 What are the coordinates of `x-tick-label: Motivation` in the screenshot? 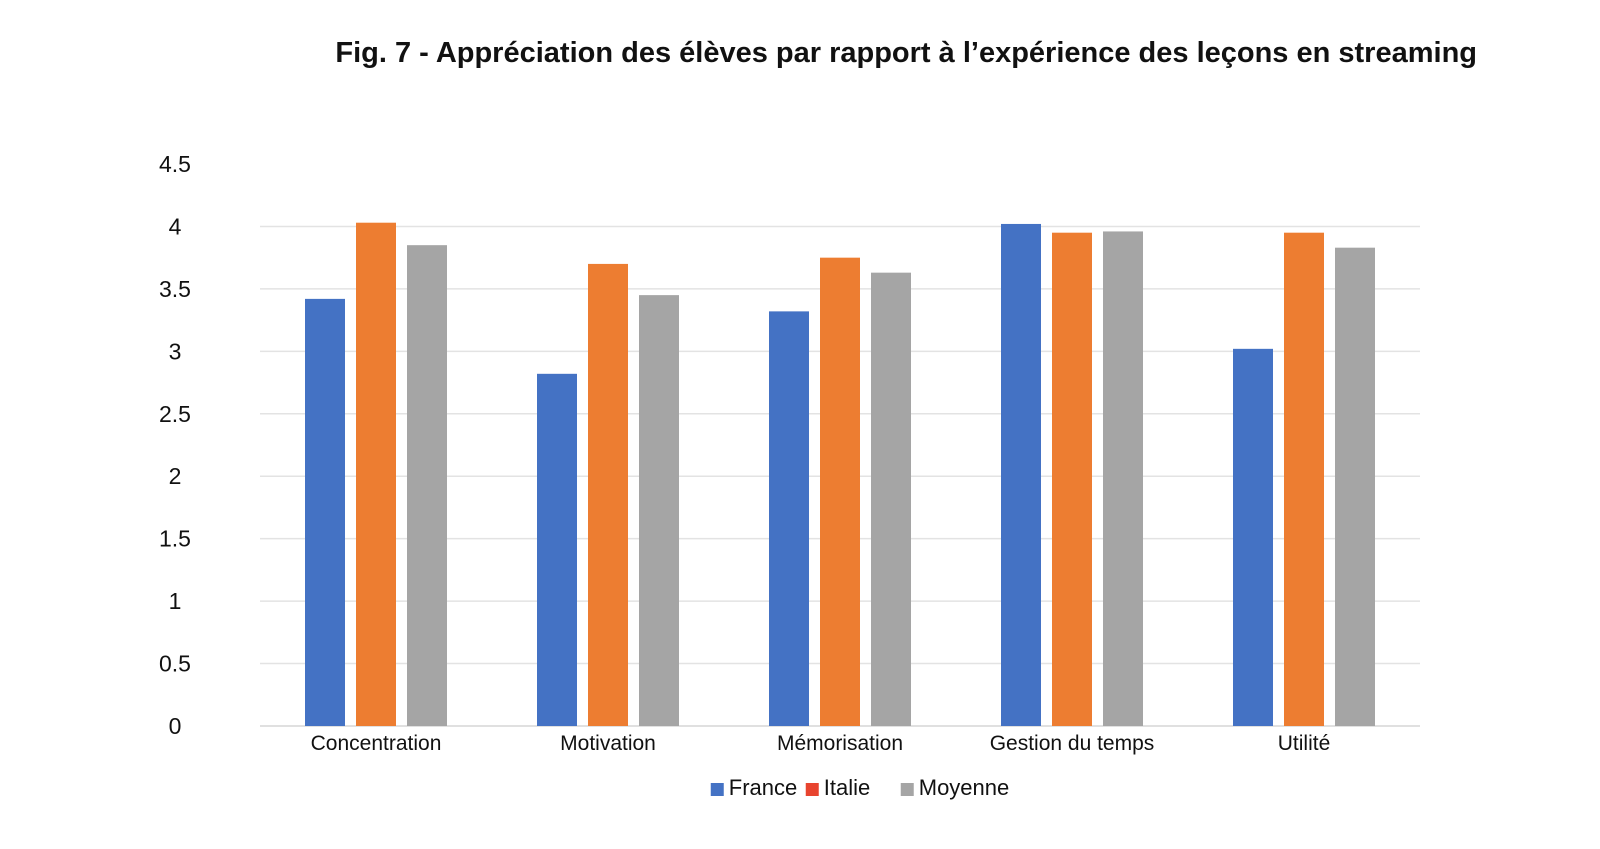 It's located at (608, 743).